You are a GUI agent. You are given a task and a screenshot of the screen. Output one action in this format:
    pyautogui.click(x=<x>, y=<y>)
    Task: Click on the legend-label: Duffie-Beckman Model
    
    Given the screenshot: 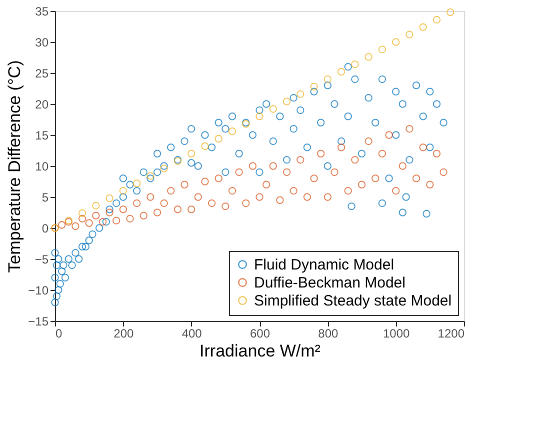 What is the action you would take?
    pyautogui.click(x=330, y=283)
    